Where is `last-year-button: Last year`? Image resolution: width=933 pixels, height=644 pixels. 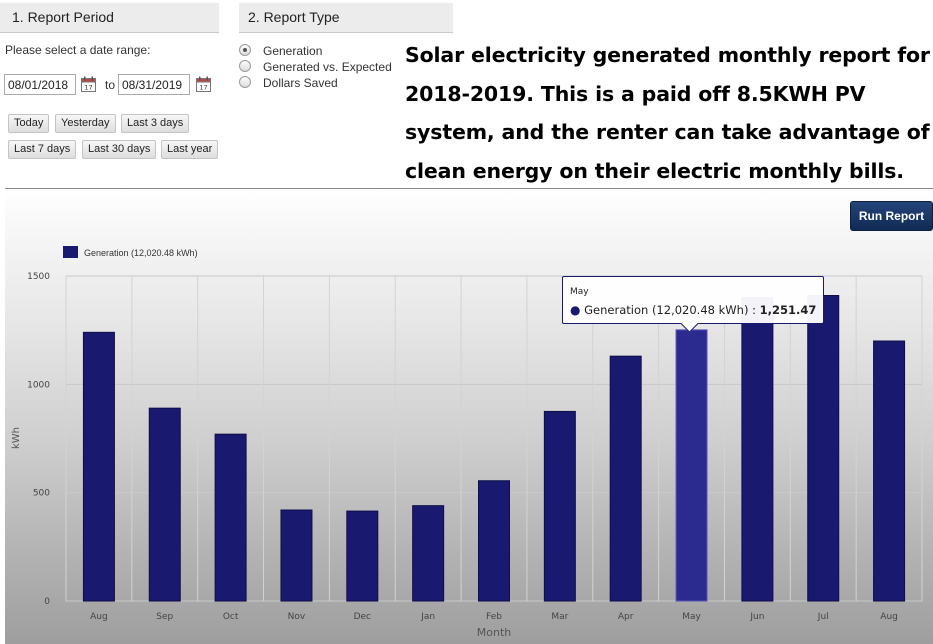 last-year-button: Last year is located at coordinates (190, 149).